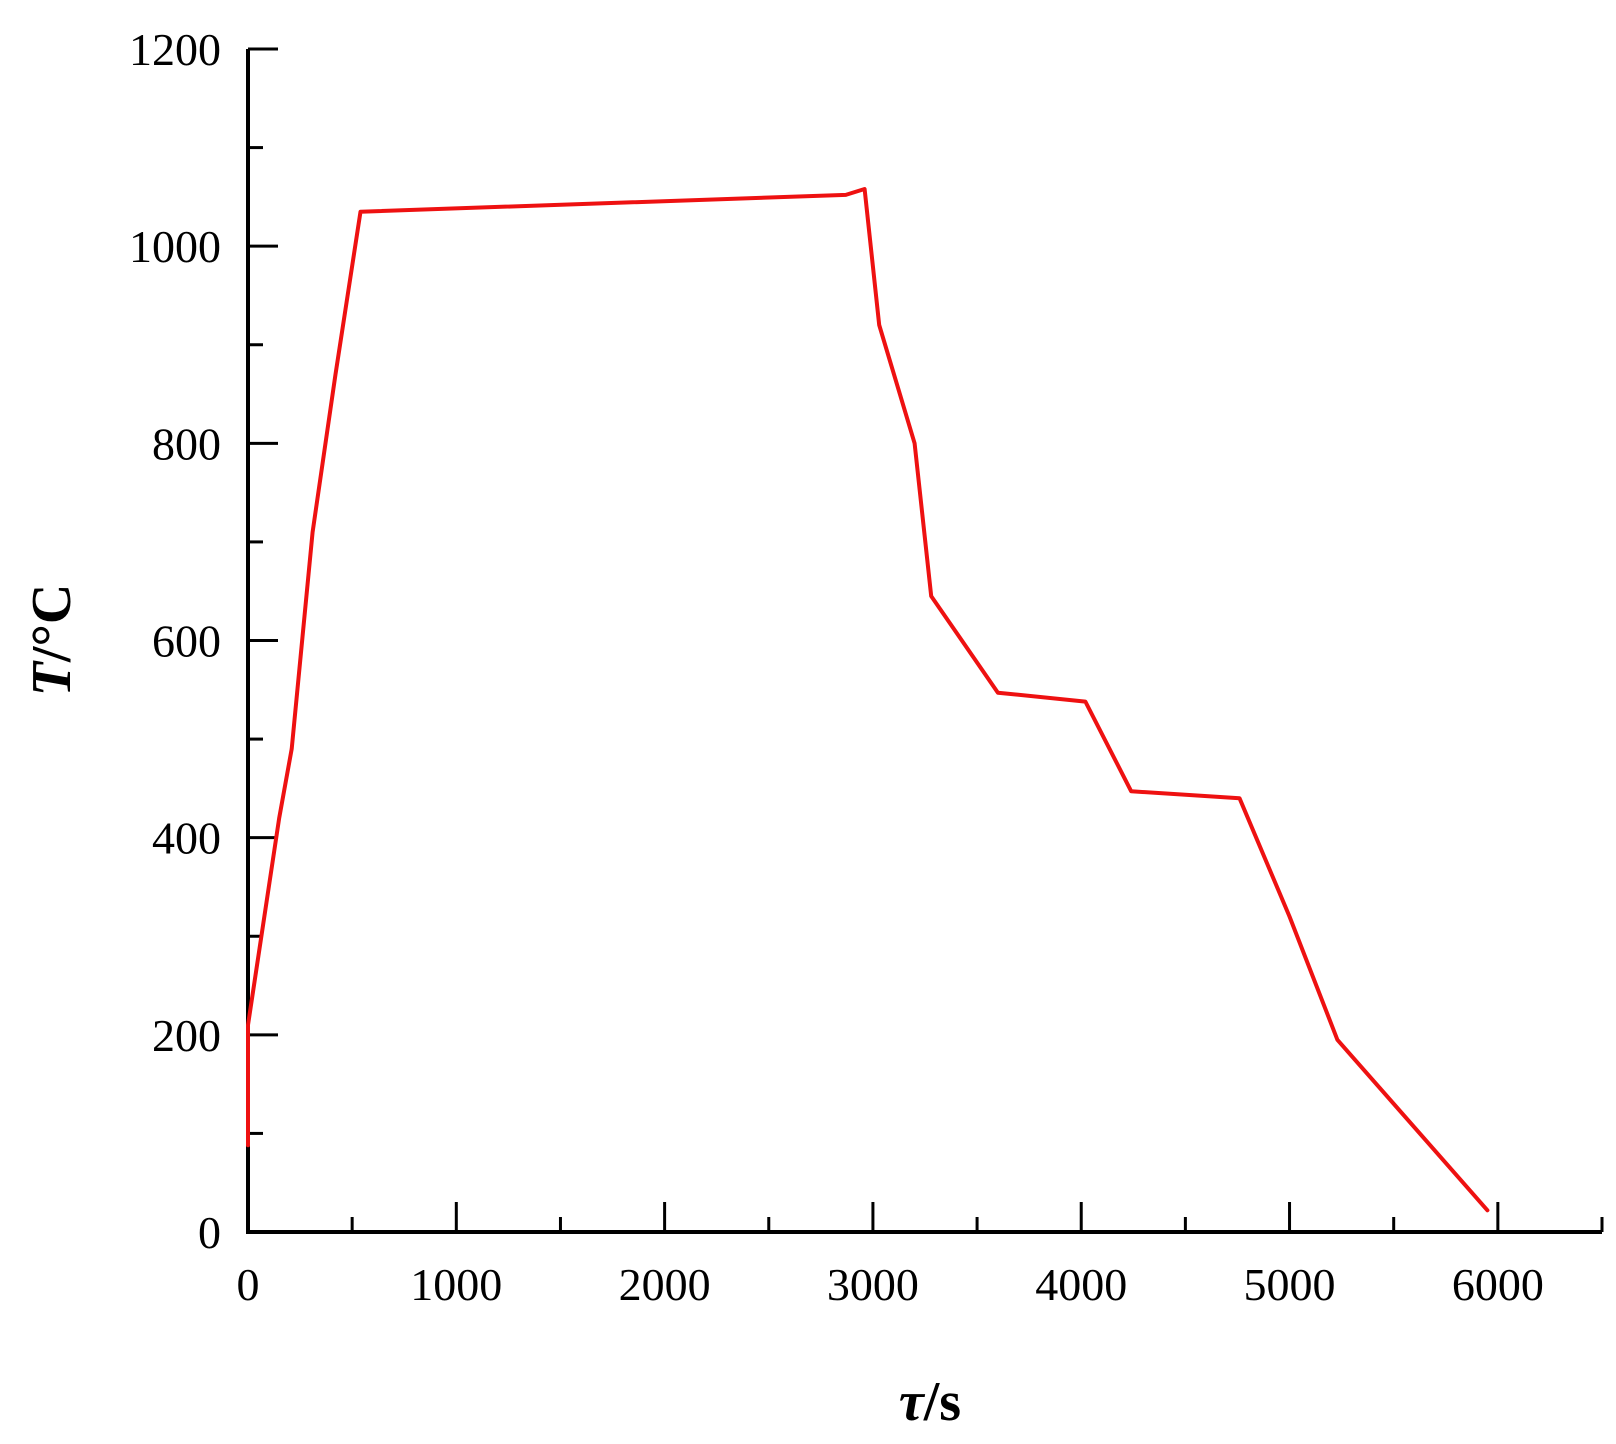  I want to click on x-axis-title: τ/s, so click(930, 1402).